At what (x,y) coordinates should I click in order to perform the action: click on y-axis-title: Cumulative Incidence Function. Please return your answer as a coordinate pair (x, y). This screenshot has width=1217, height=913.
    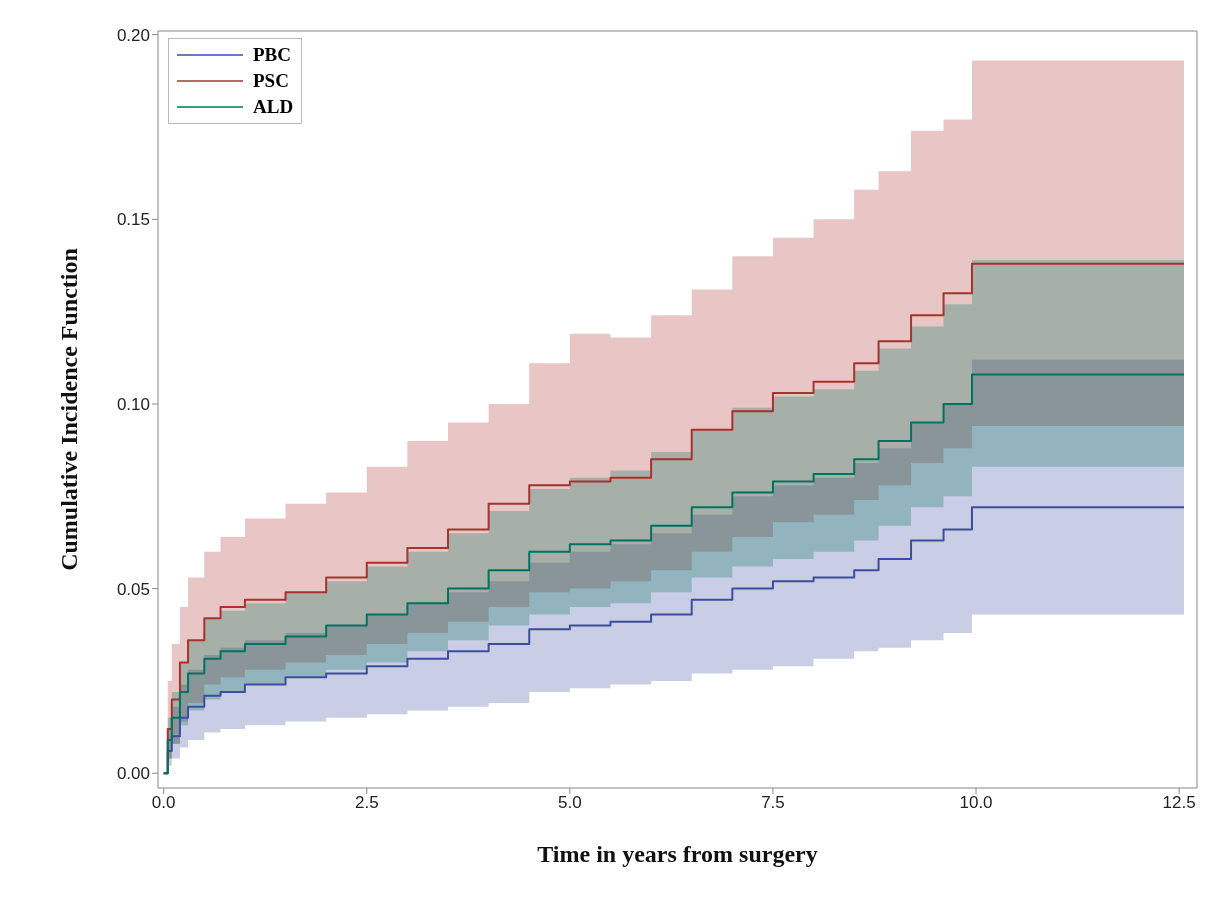
    Looking at the image, I should click on (68, 409).